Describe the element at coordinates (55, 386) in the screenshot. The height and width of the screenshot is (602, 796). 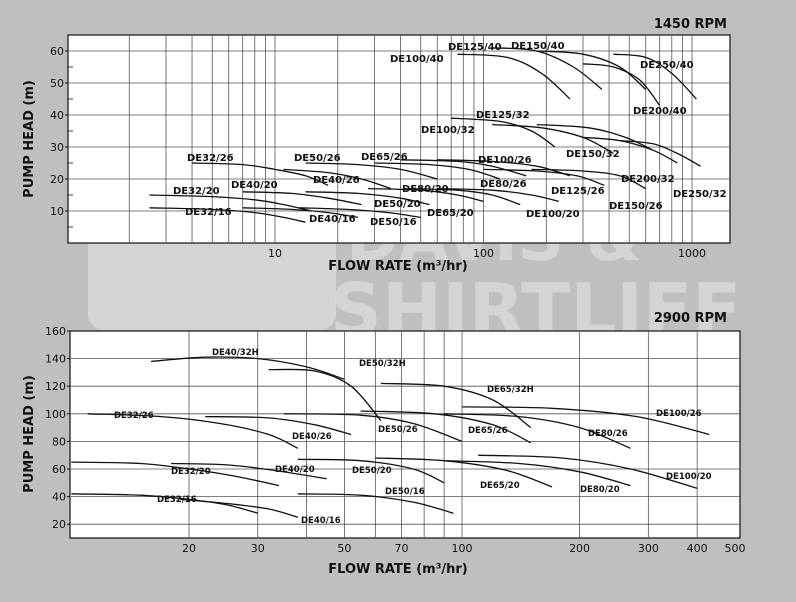
I see `y-tick-label: 120` at that location.